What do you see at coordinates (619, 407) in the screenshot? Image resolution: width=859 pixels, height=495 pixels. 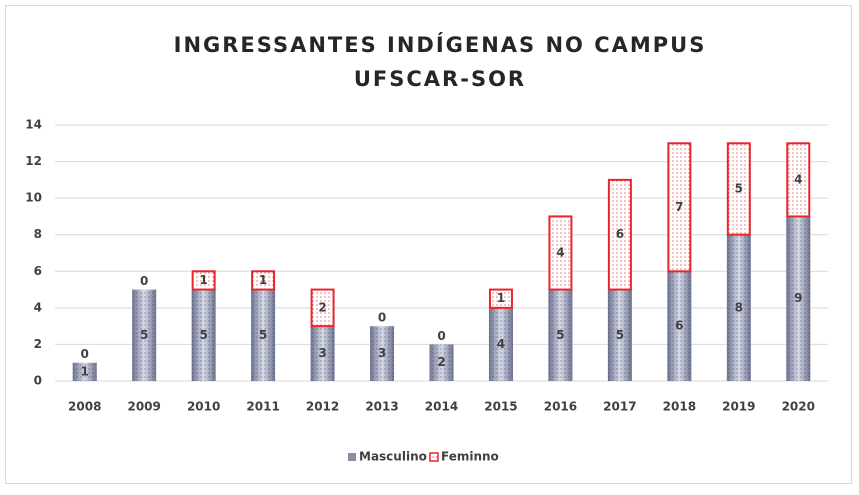 I see `x-tick-label: 2017` at bounding box center [619, 407].